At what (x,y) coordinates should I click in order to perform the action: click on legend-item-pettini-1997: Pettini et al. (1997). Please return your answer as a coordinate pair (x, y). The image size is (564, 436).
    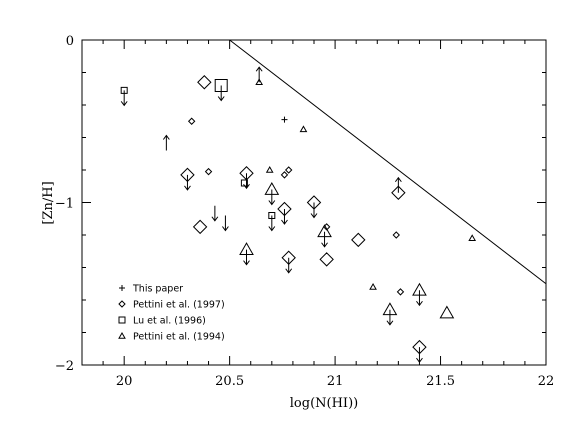
    Looking at the image, I should click on (171, 305).